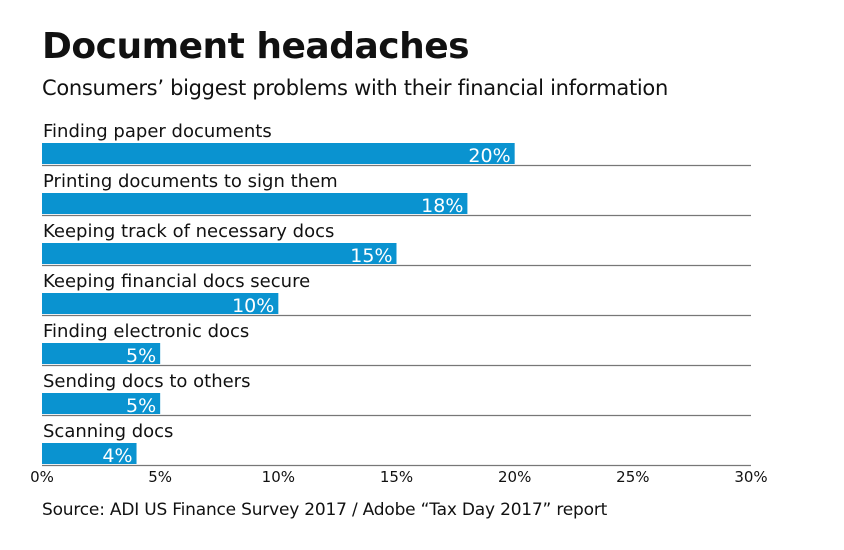  What do you see at coordinates (108, 431) in the screenshot?
I see `category-label: Scanning docs` at bounding box center [108, 431].